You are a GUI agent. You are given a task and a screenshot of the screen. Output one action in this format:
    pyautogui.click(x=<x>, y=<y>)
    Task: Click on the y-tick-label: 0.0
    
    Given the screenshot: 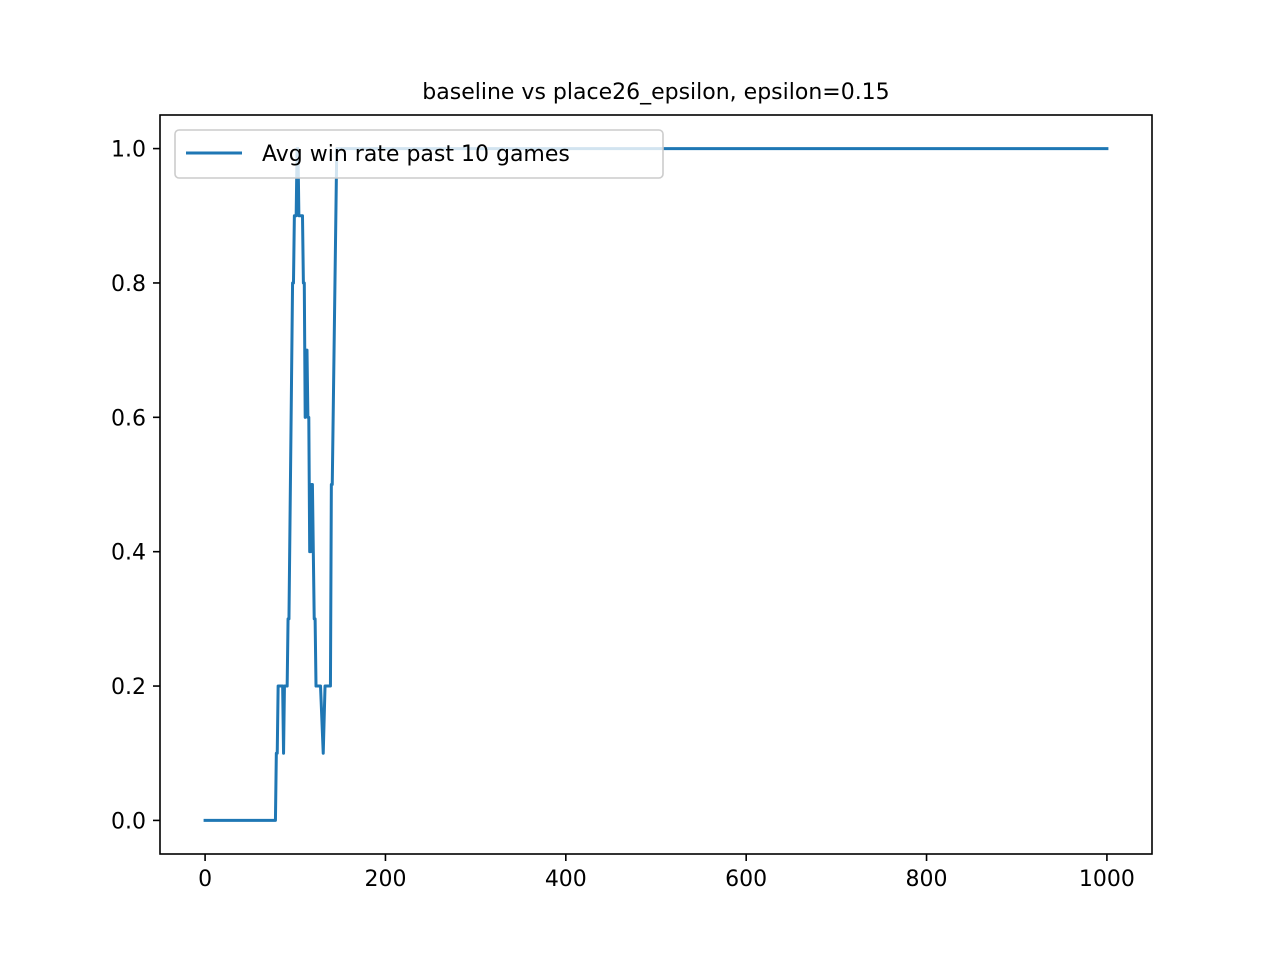 What is the action you would take?
    pyautogui.click(x=128, y=821)
    